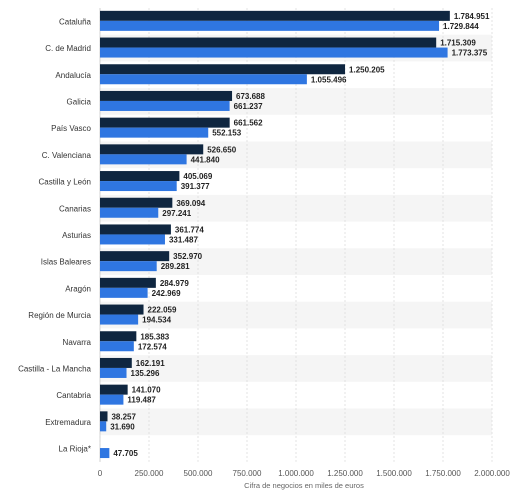  What do you see at coordinates (150, 363) in the screenshot?
I see `bar-value-label: 162.191` at bounding box center [150, 363].